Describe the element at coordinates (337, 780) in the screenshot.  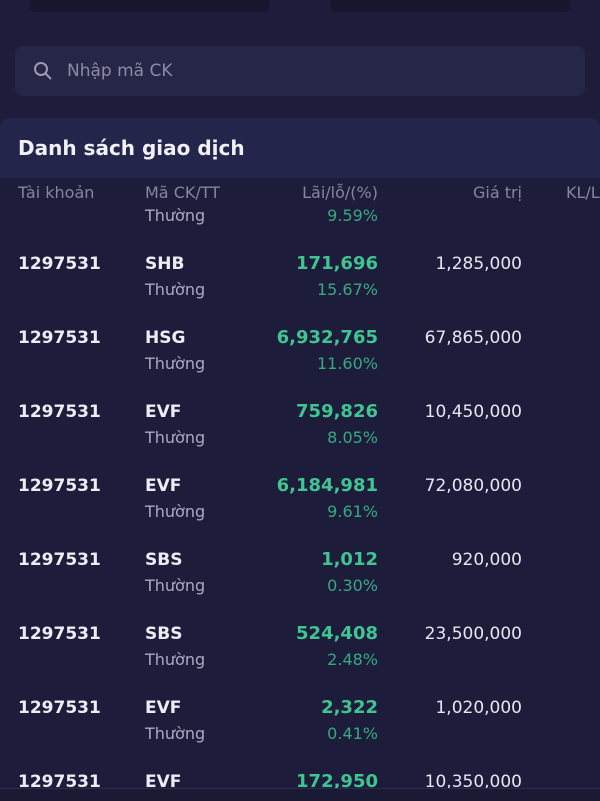
I see `cell-pnl: 172,950` at that location.